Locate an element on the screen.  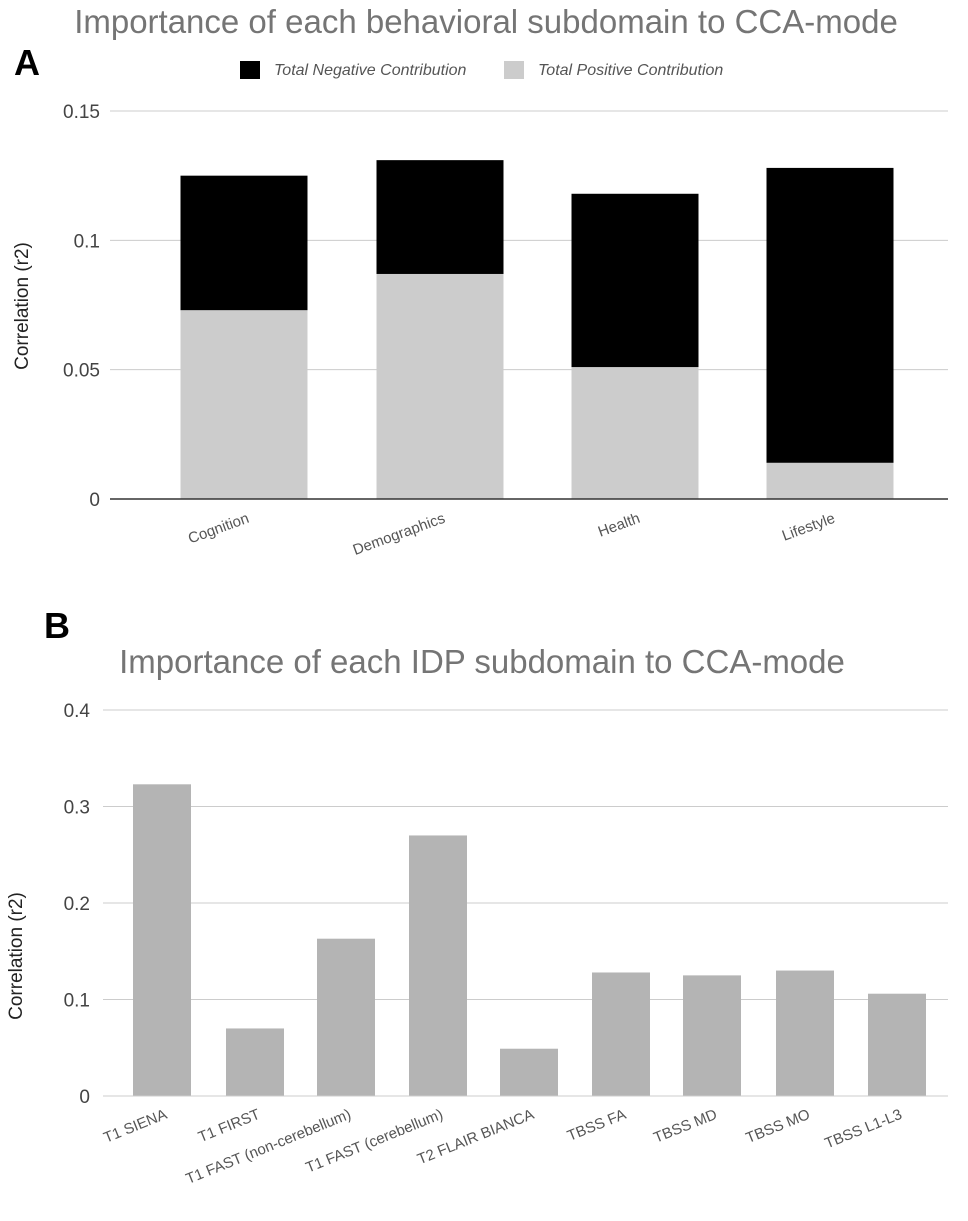
y-tick-label: 0.05 is located at coordinates (81, 371).